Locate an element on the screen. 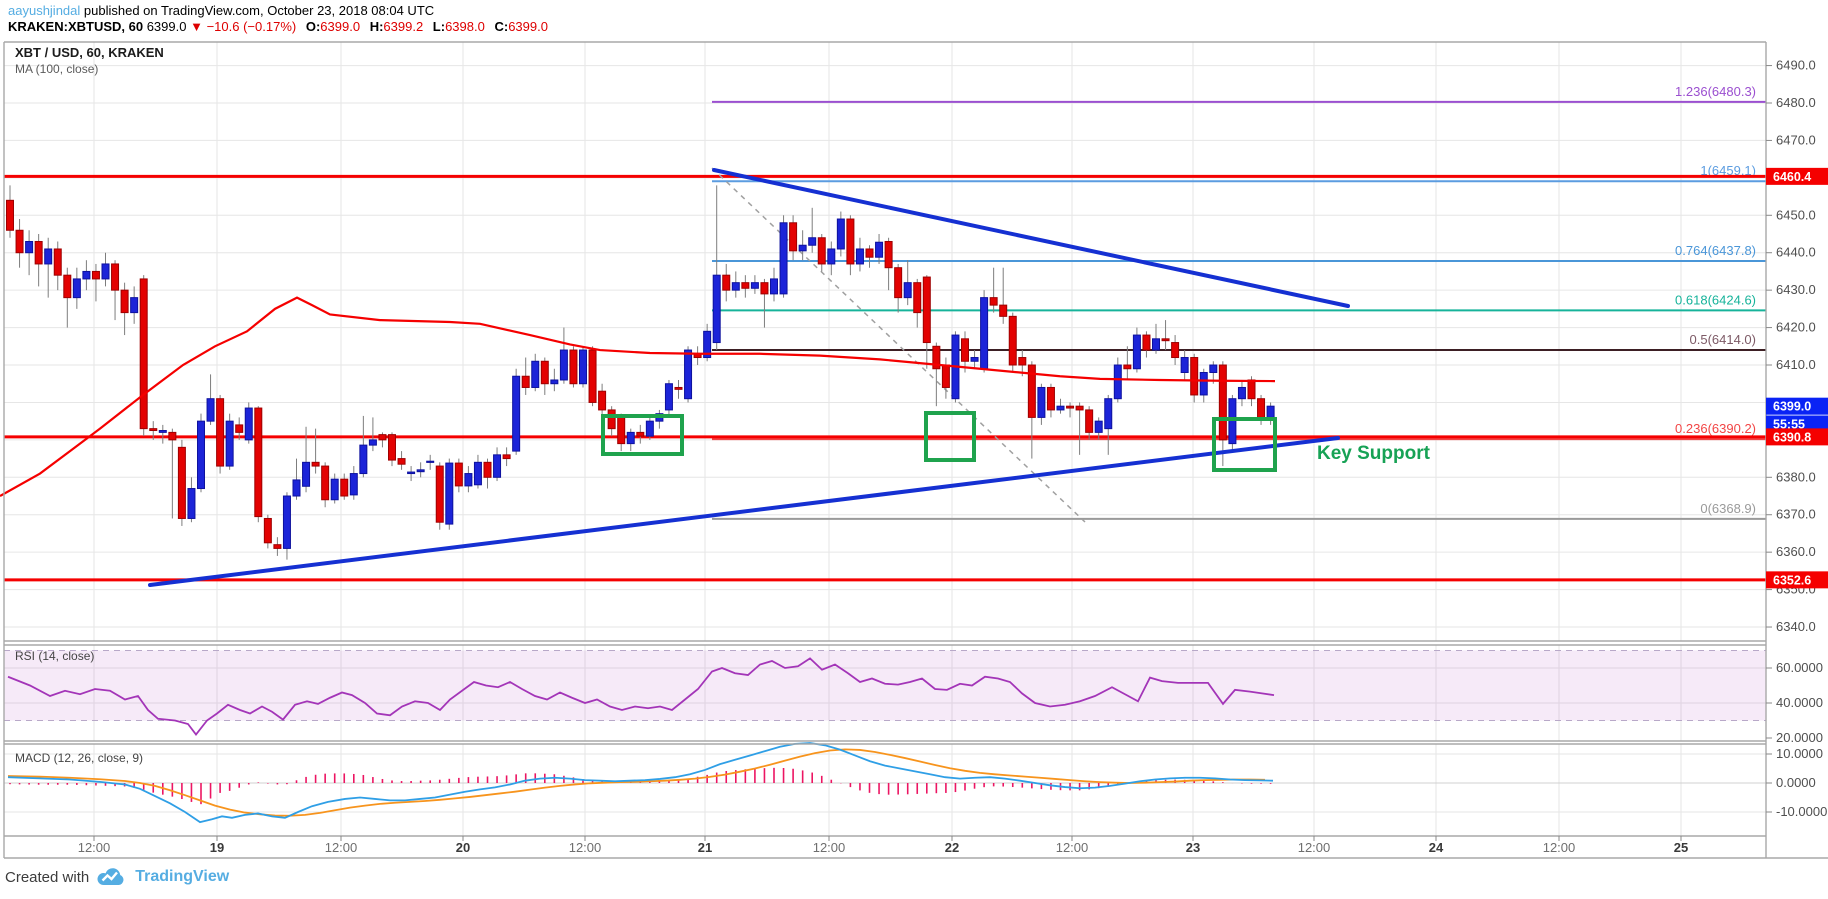 This screenshot has width=1828, height=899. macd-line is located at coordinates (640, 783).